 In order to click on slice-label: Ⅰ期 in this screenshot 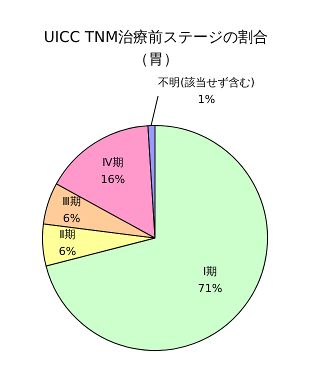, I will do `click(210, 271)`.